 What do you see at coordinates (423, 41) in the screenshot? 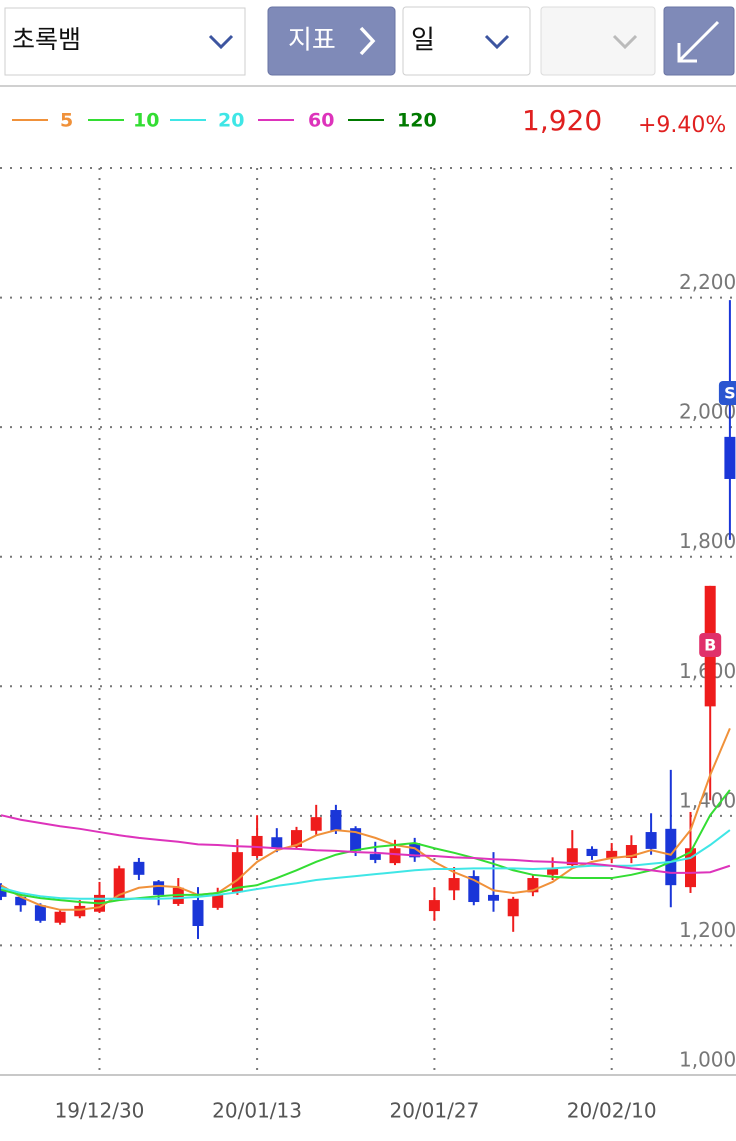
I see `period-label: 일` at bounding box center [423, 41].